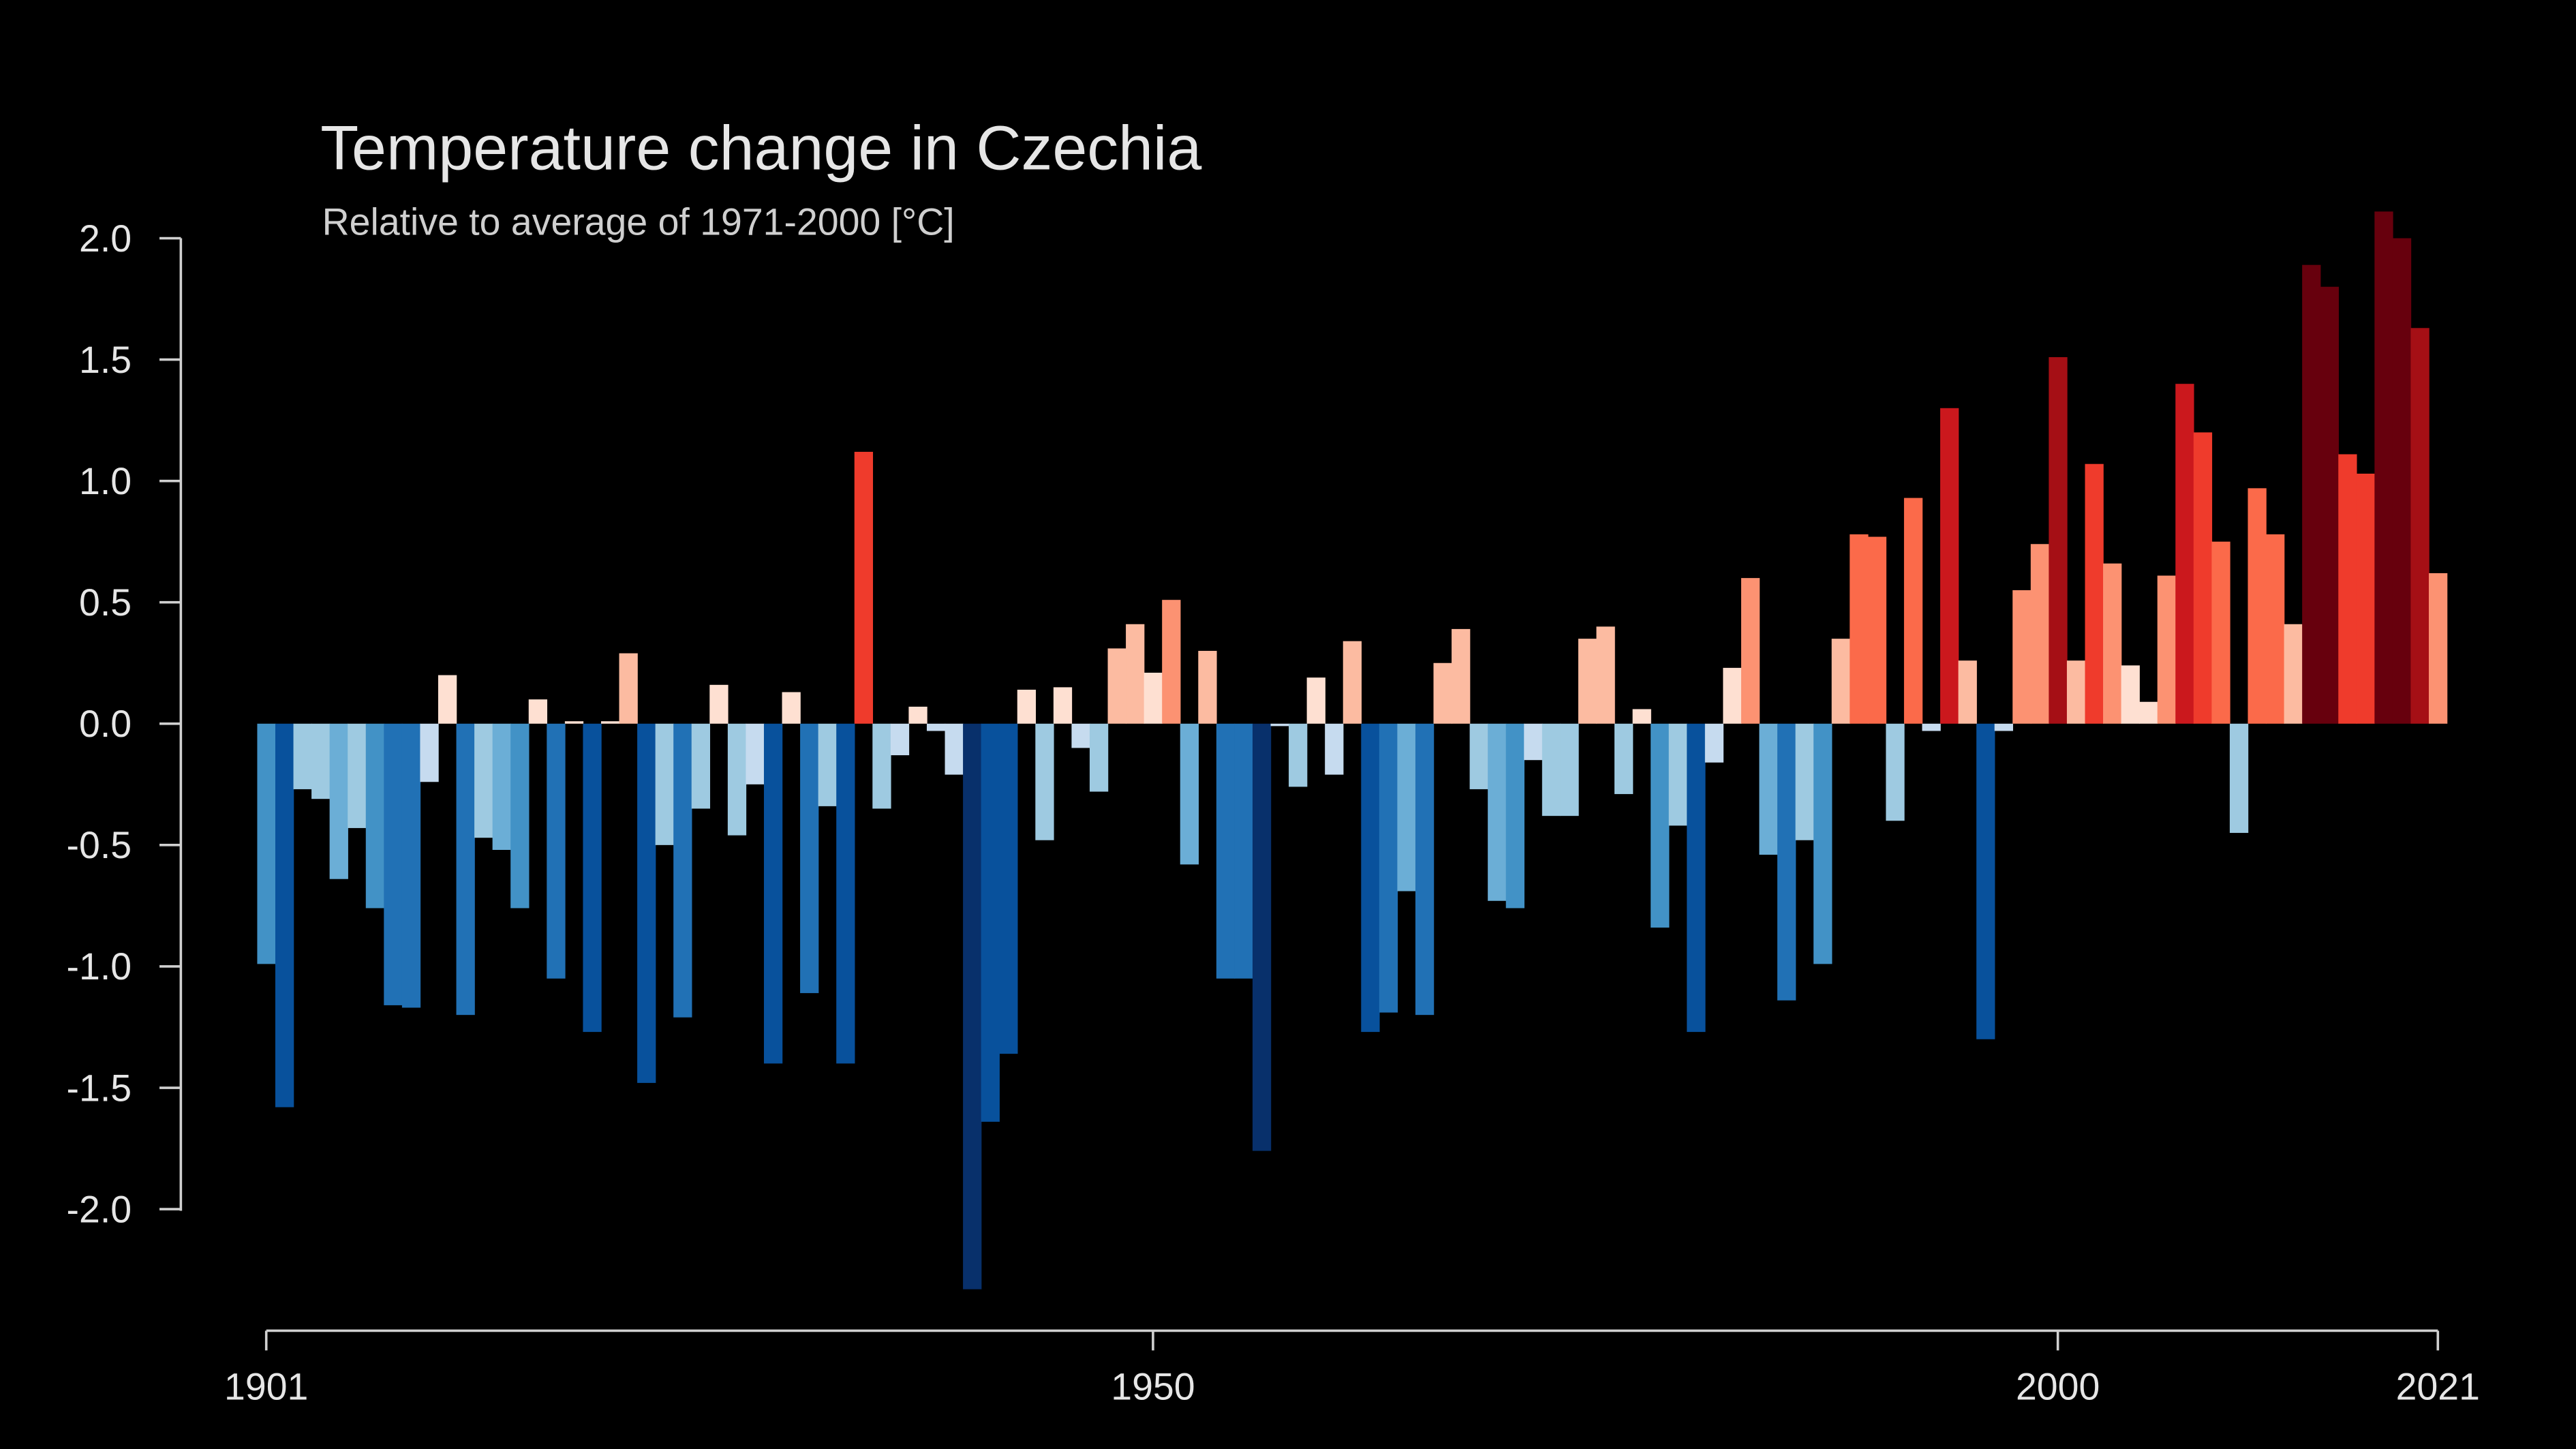 This screenshot has width=2576, height=1449. What do you see at coordinates (105, 724) in the screenshot?
I see `y-tick-label: 0.0` at bounding box center [105, 724].